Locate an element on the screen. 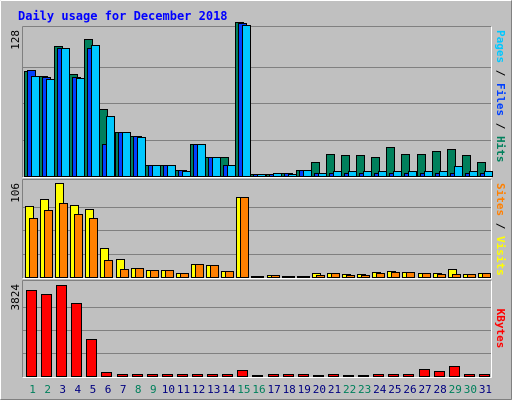 This screenshot has width=512, height=400. x-tick-label-1: 1 is located at coordinates (32, 389).